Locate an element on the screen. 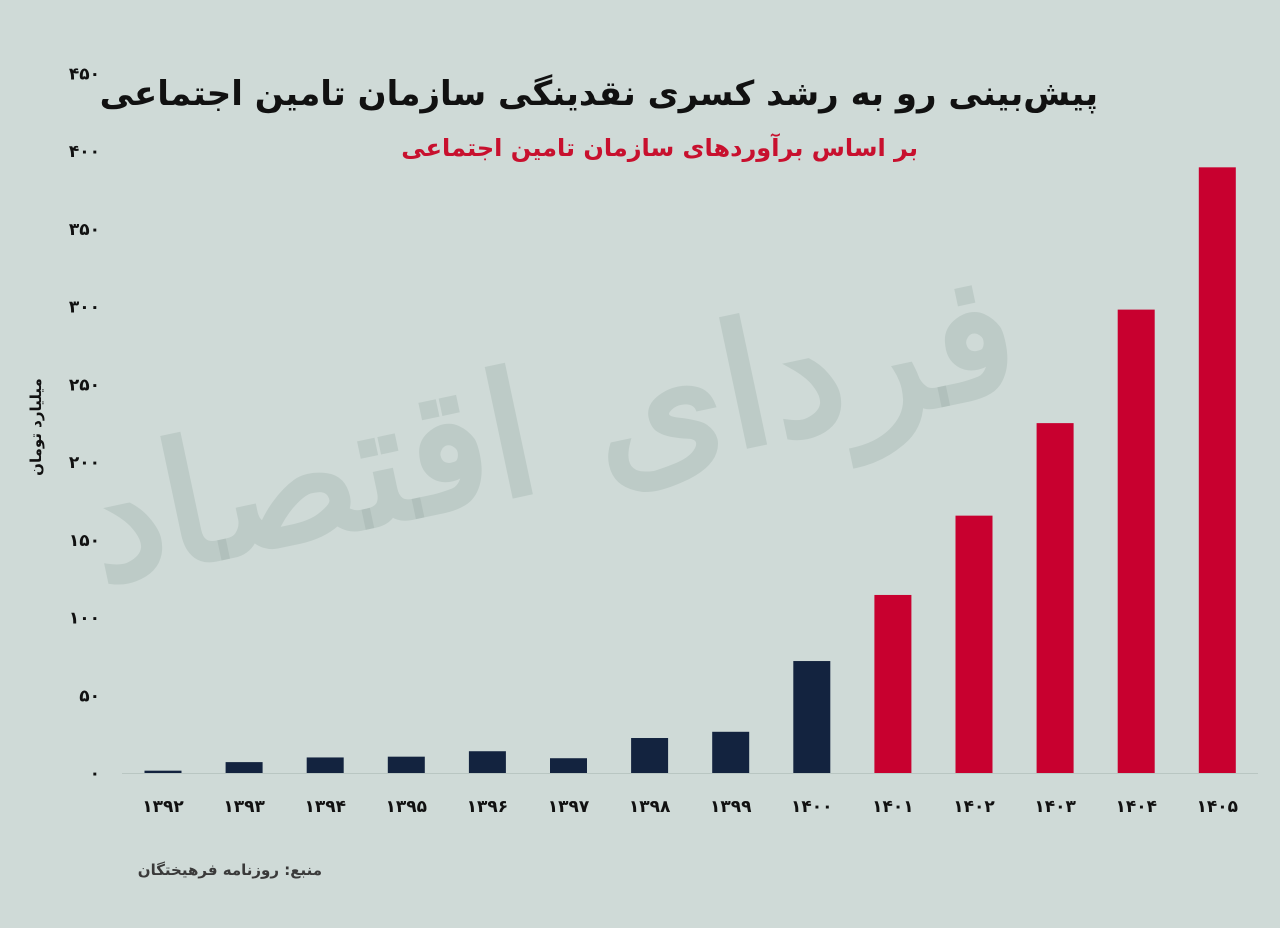 This screenshot has width=1280, height=928. y-tick-label: ۱۰۰ is located at coordinates (84, 619).